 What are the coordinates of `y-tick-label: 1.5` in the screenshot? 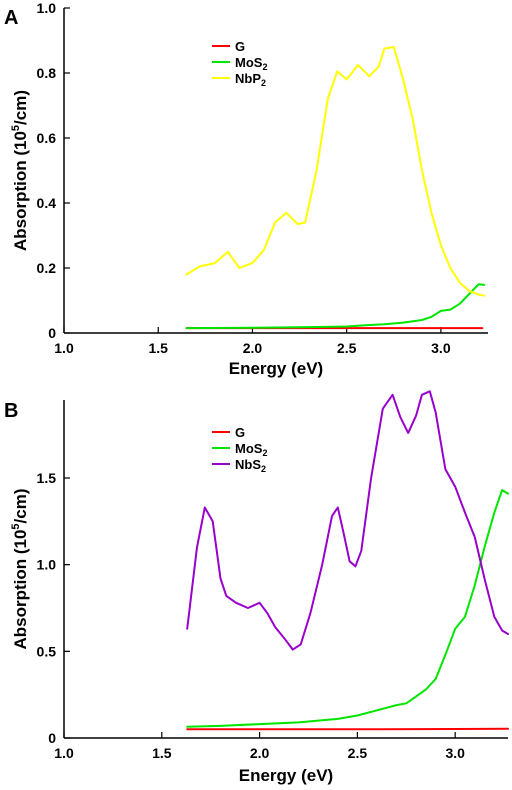 It's located at (47, 478).